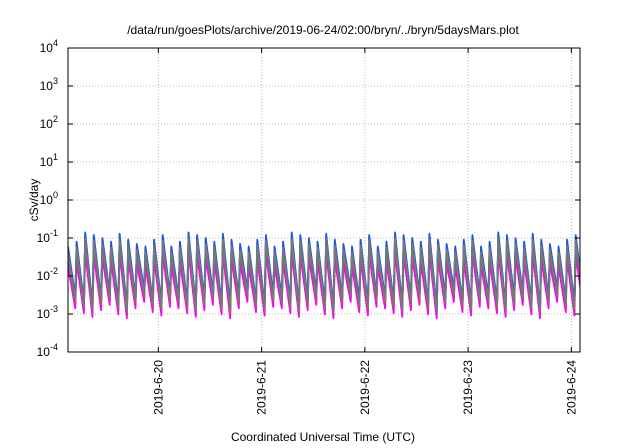 The height and width of the screenshot is (448, 640). I want to click on x-tick-label: 2019-6-21, so click(262, 387).